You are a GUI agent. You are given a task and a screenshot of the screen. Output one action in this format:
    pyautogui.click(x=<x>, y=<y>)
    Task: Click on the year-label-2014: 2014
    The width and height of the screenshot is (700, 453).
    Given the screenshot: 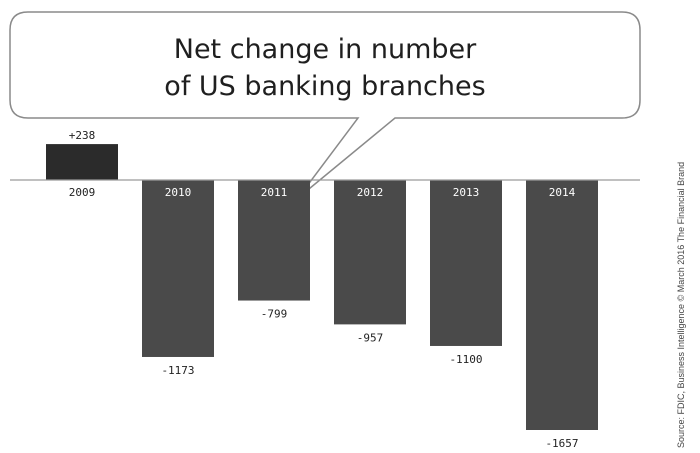 What is the action you would take?
    pyautogui.click(x=562, y=192)
    